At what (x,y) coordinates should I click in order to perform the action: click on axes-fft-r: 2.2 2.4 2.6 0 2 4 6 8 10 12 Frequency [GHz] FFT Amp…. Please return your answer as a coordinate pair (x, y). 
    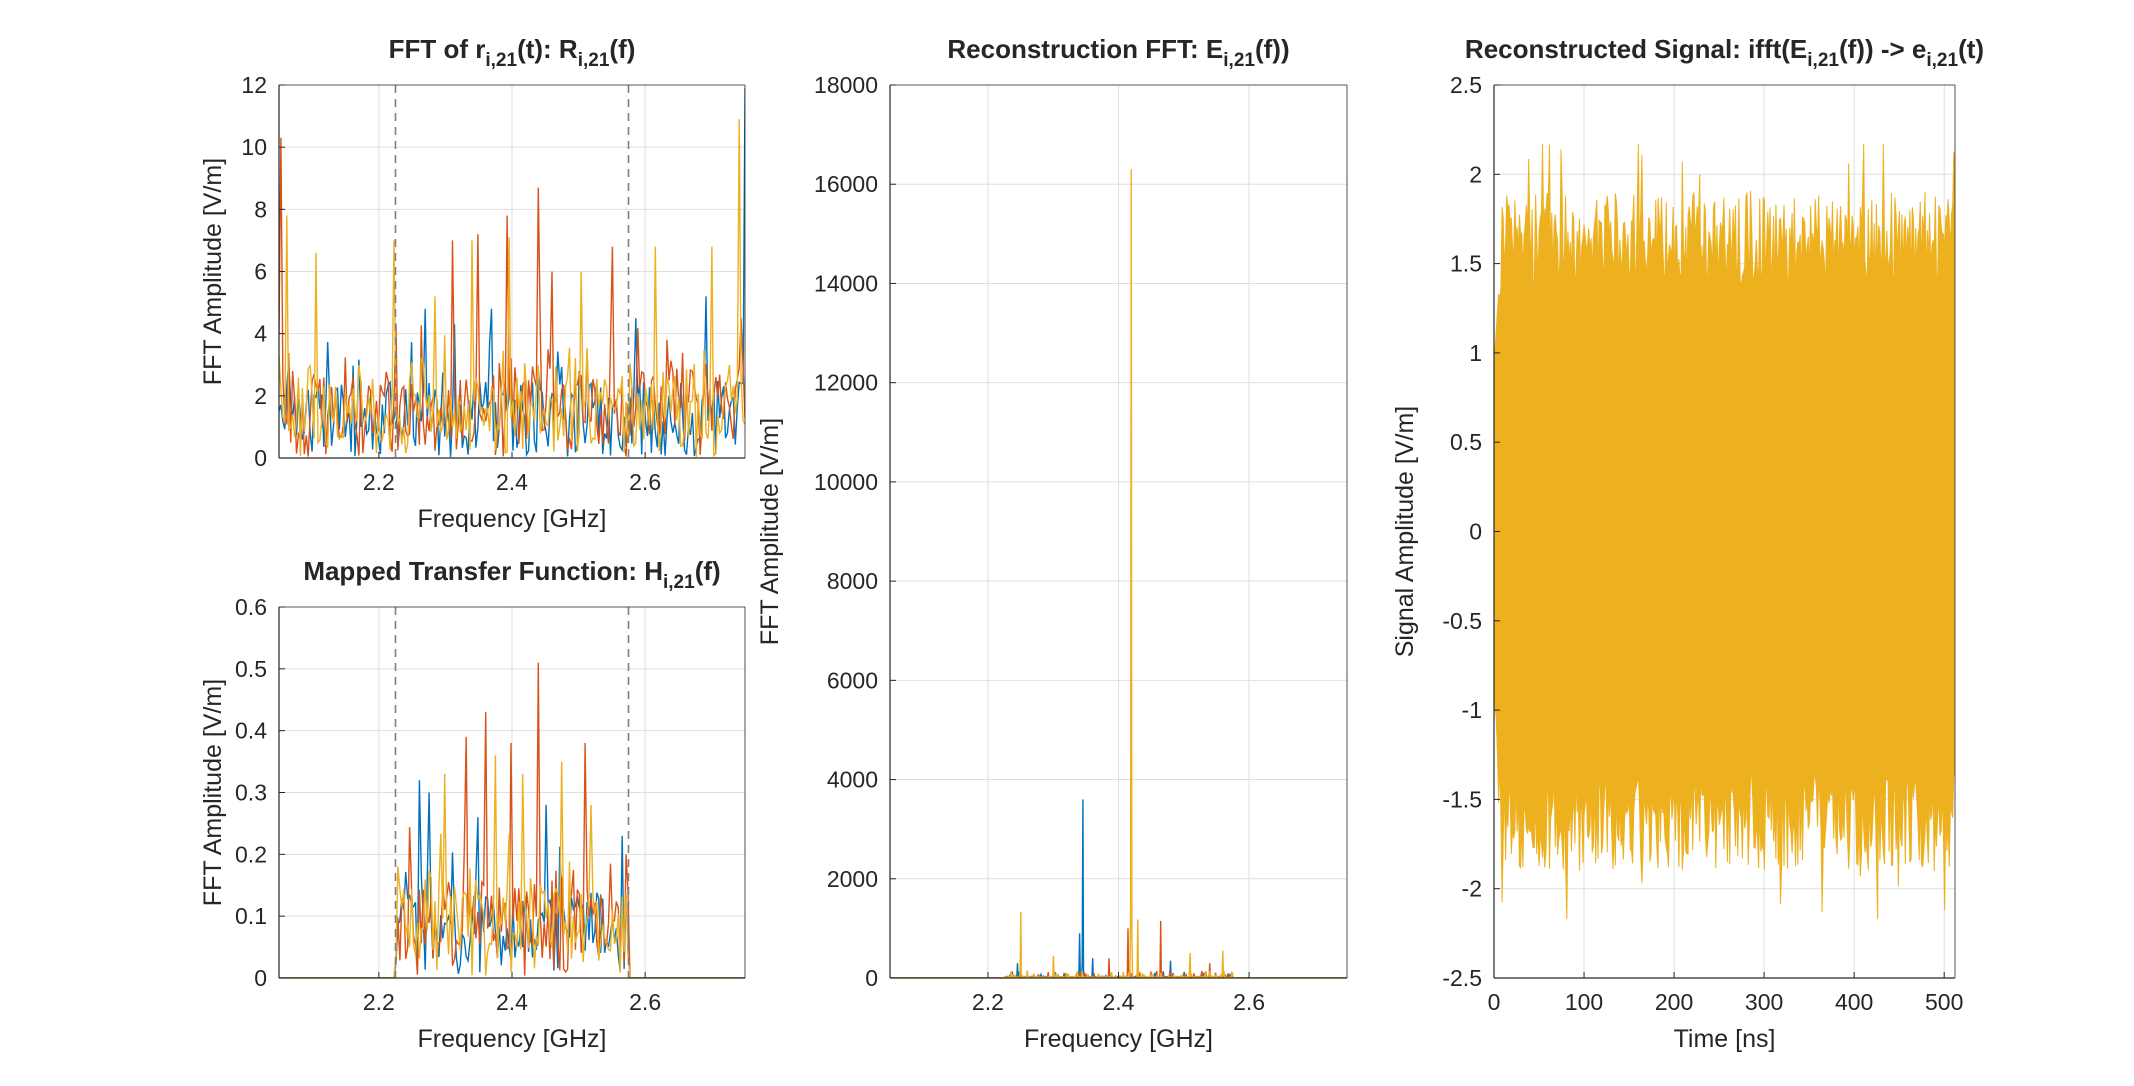
    Looking at the image, I should click on (472, 283).